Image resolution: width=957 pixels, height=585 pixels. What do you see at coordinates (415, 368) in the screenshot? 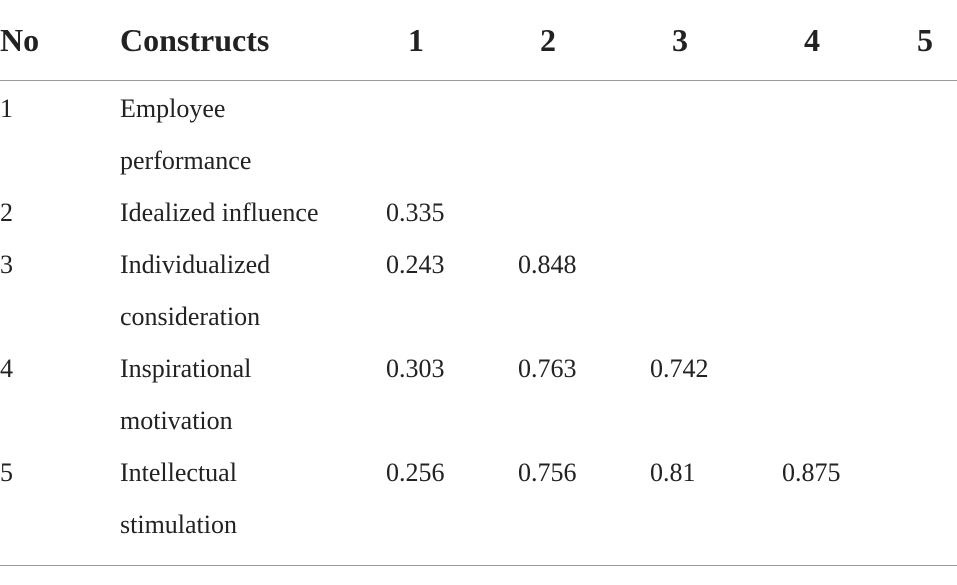
I see `cell-value: 0.303` at bounding box center [415, 368].